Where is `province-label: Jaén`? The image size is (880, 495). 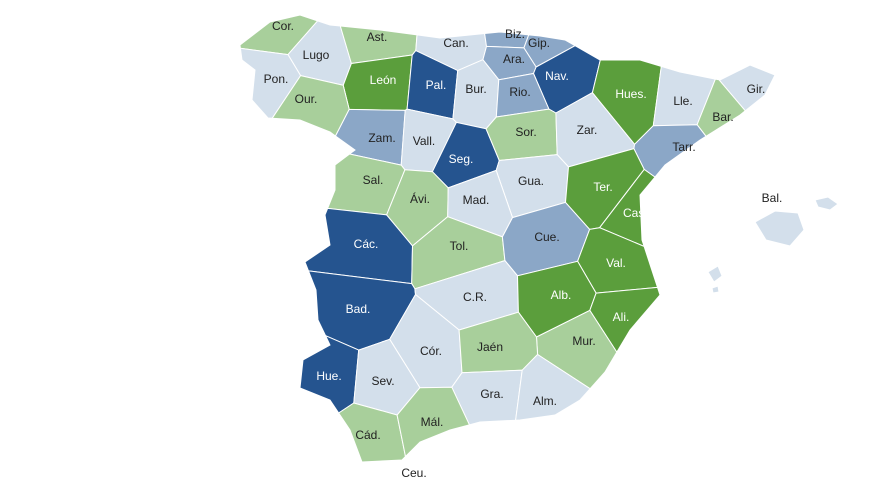
province-label: Jaén is located at coordinates (490, 347).